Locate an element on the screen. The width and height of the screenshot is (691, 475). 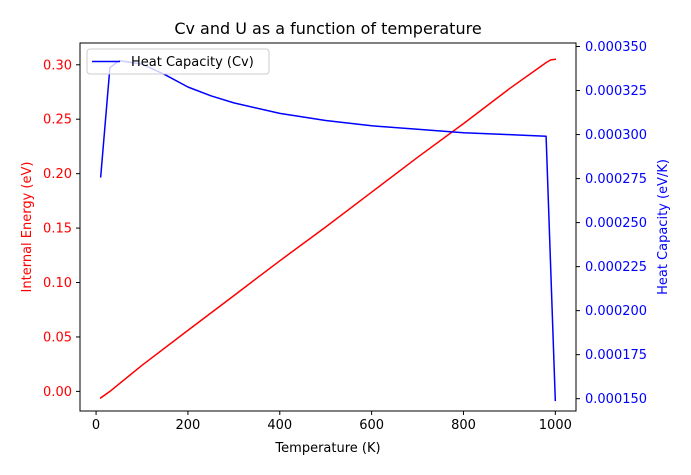
legend-box is located at coordinates (178, 61).